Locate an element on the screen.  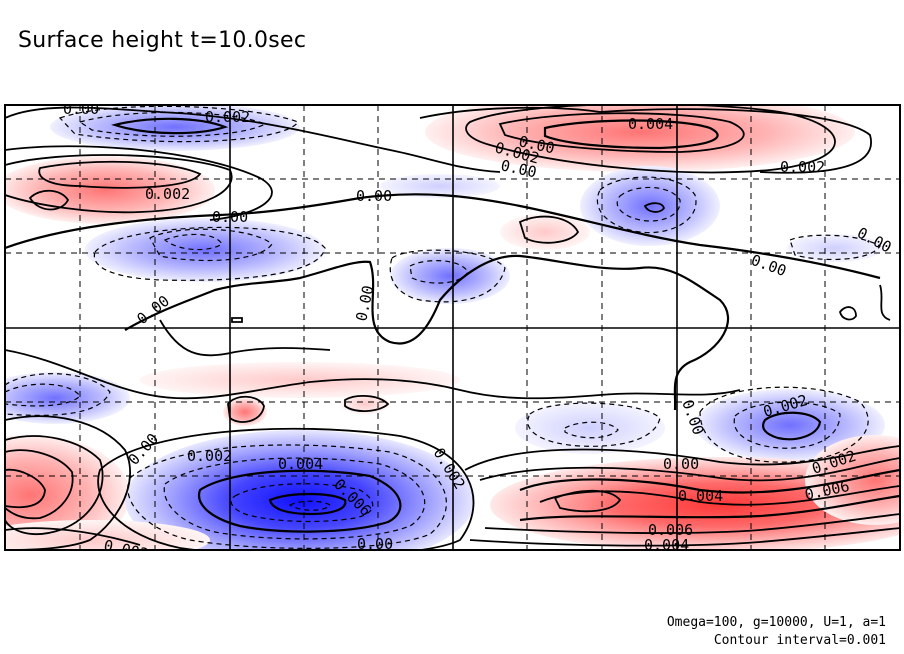
feature-pos-center-band is located at coordinates (300, 380).